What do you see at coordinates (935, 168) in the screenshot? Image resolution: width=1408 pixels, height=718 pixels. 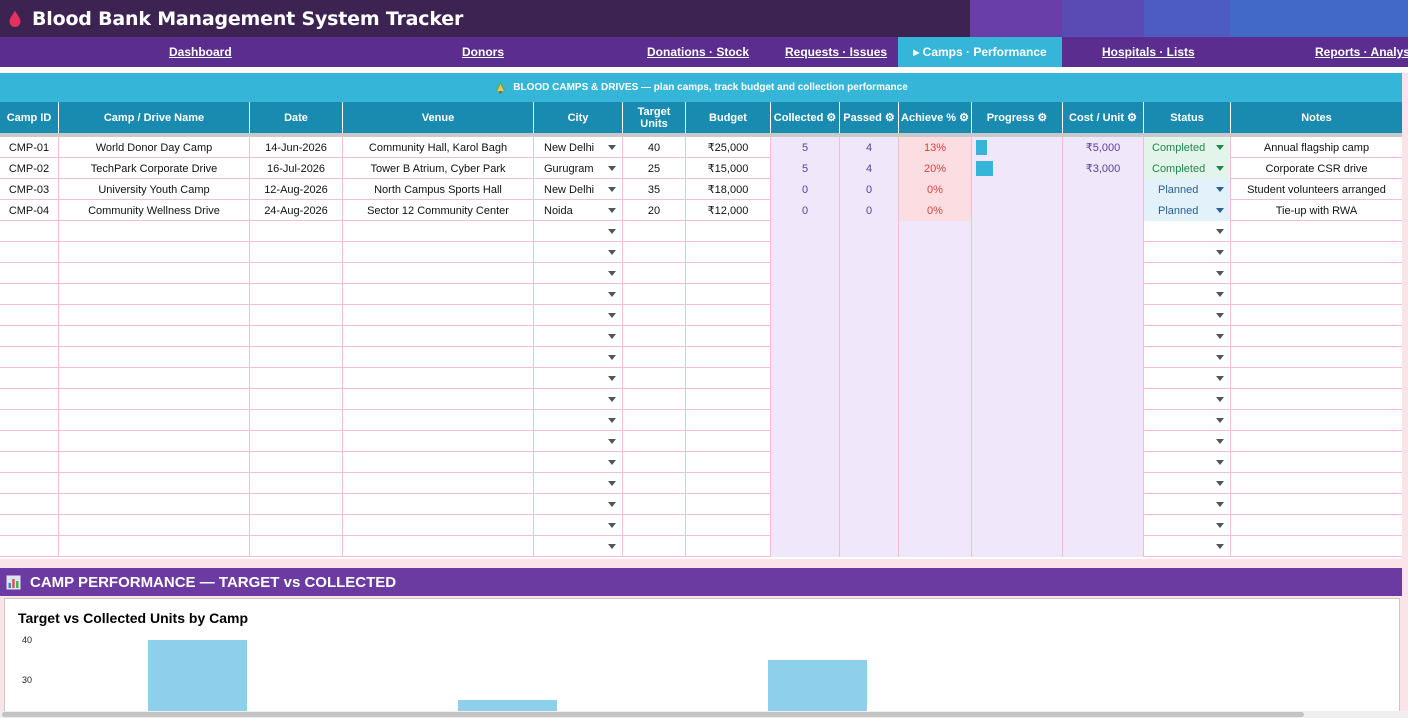 I see `cell-achieve: 20%` at bounding box center [935, 168].